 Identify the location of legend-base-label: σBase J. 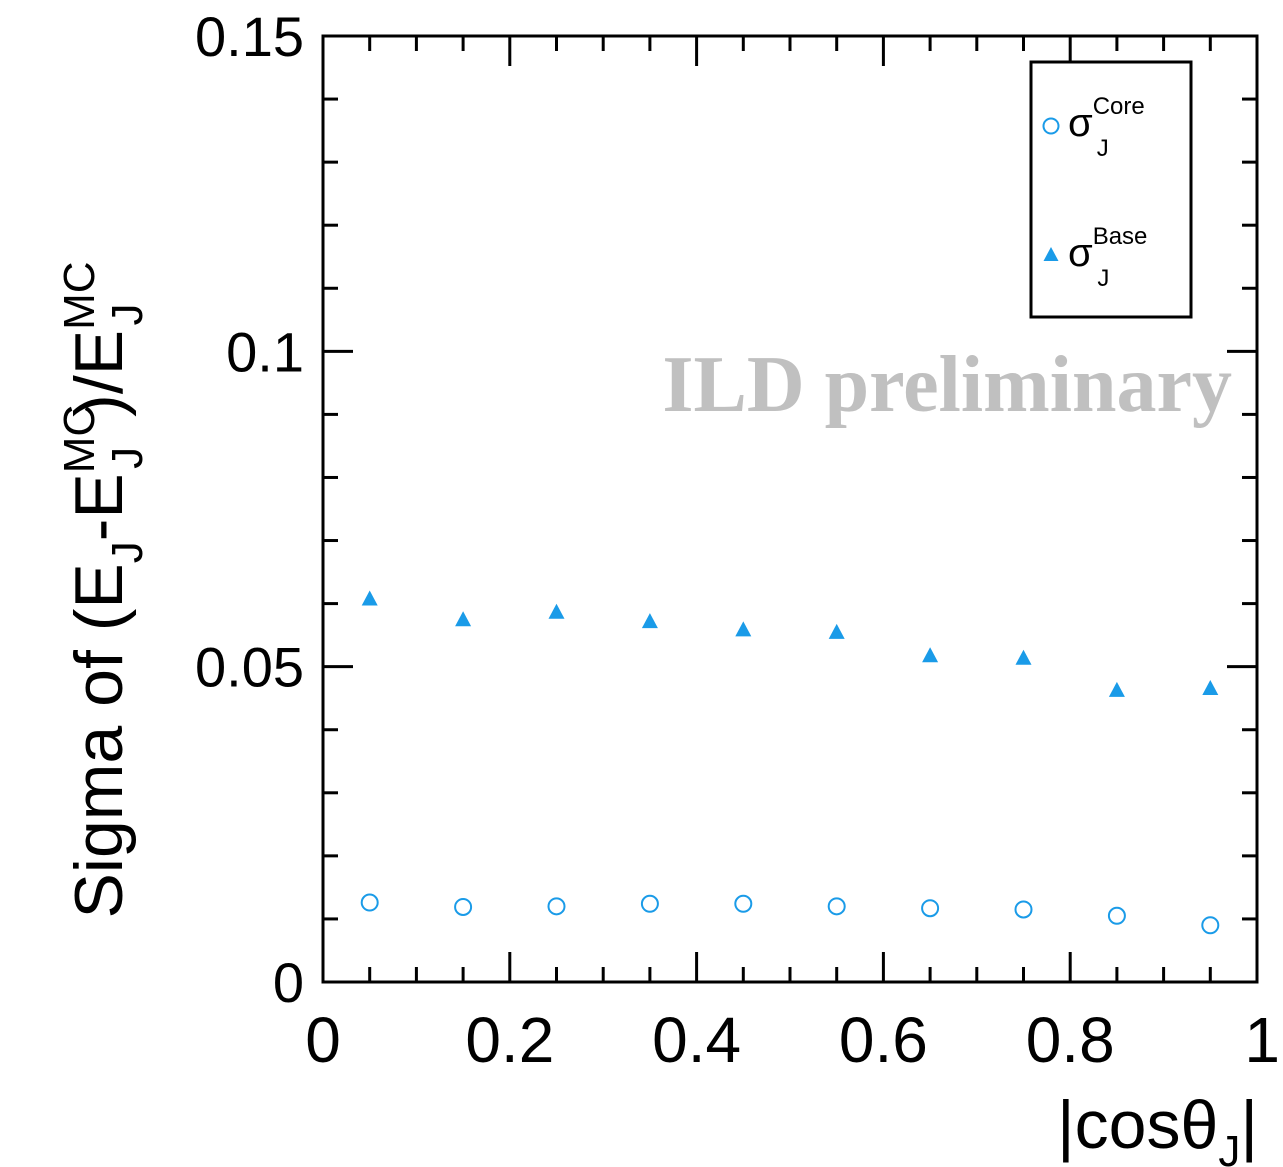
(1107, 257).